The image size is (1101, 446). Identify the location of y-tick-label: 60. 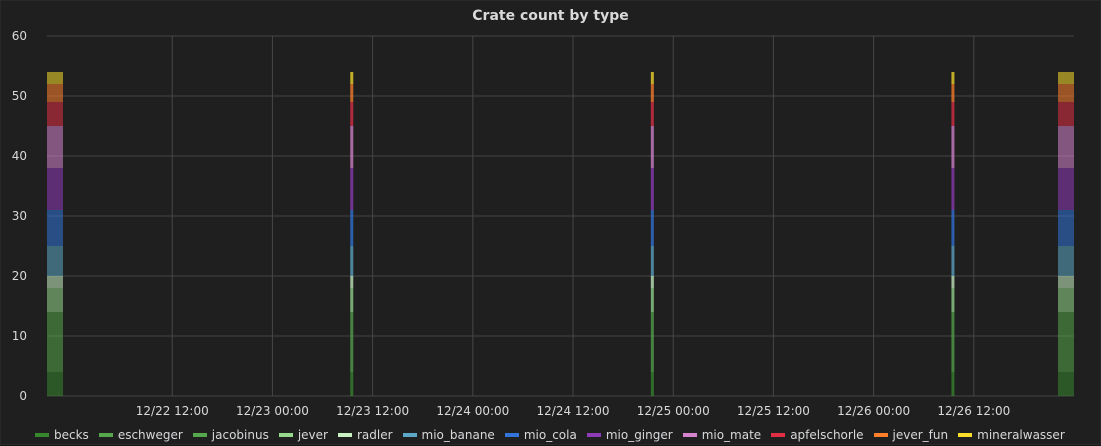
(19, 36).